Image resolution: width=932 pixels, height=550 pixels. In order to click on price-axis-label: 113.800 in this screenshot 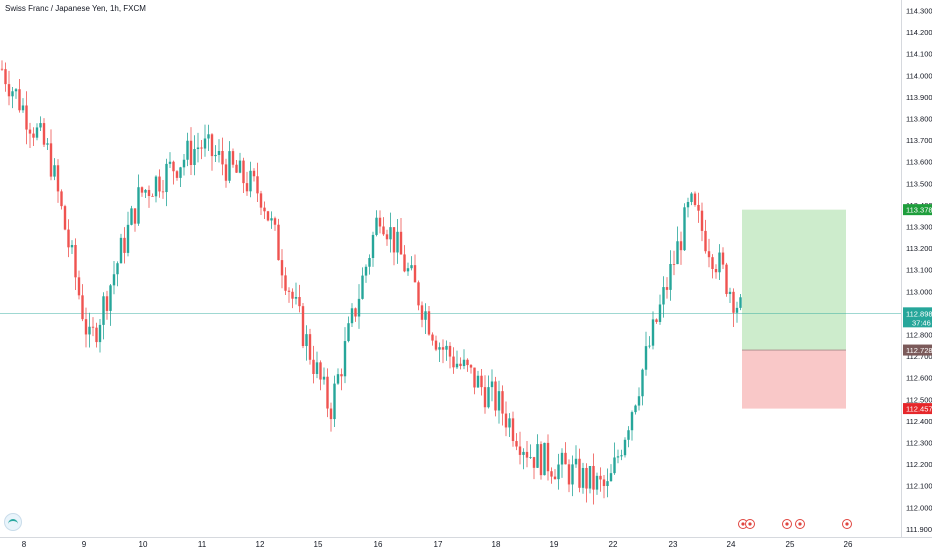, I will do `click(919, 119)`.